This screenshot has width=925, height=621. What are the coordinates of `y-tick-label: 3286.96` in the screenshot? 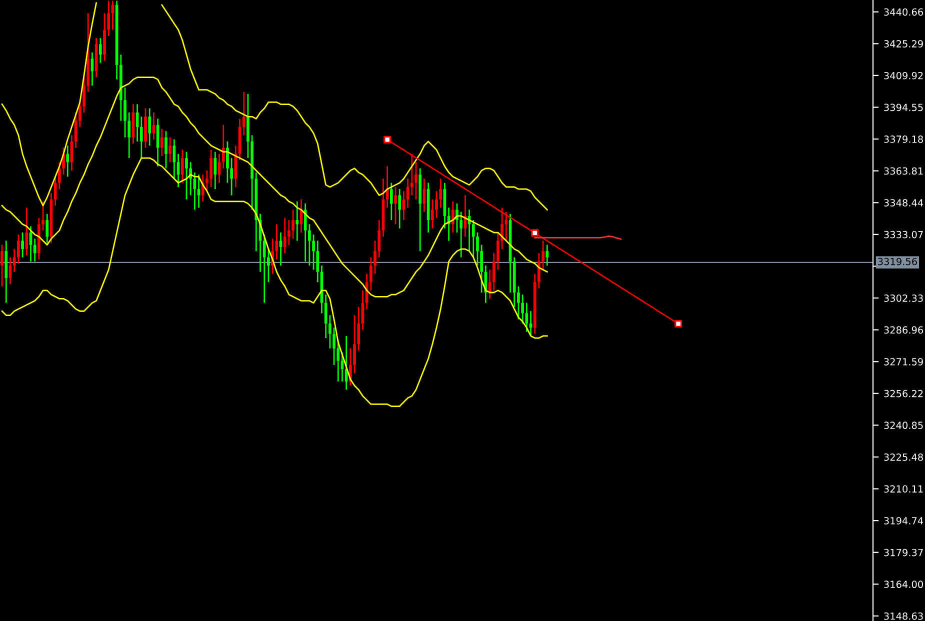 It's located at (904, 330).